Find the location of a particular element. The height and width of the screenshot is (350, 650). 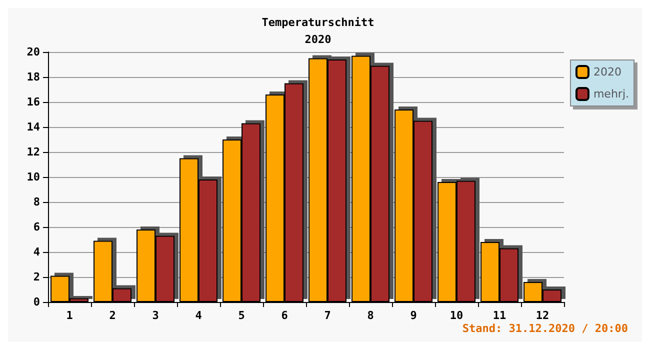

x-tick-label: 2 is located at coordinates (112, 315).